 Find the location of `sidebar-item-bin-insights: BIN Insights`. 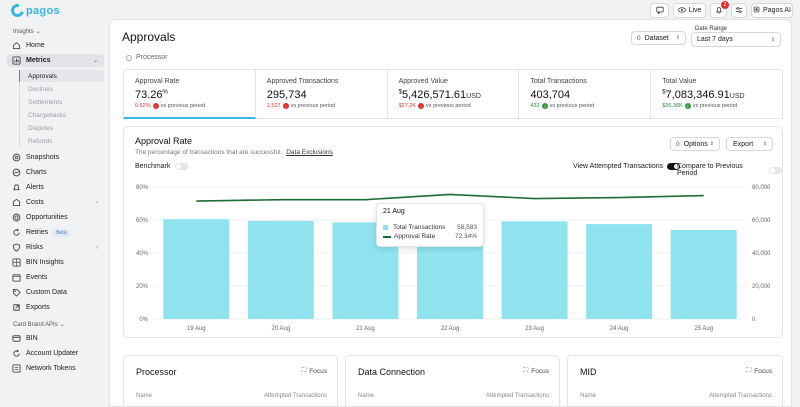

sidebar-item-bin-insights: BIN Insights is located at coordinates (55, 262).